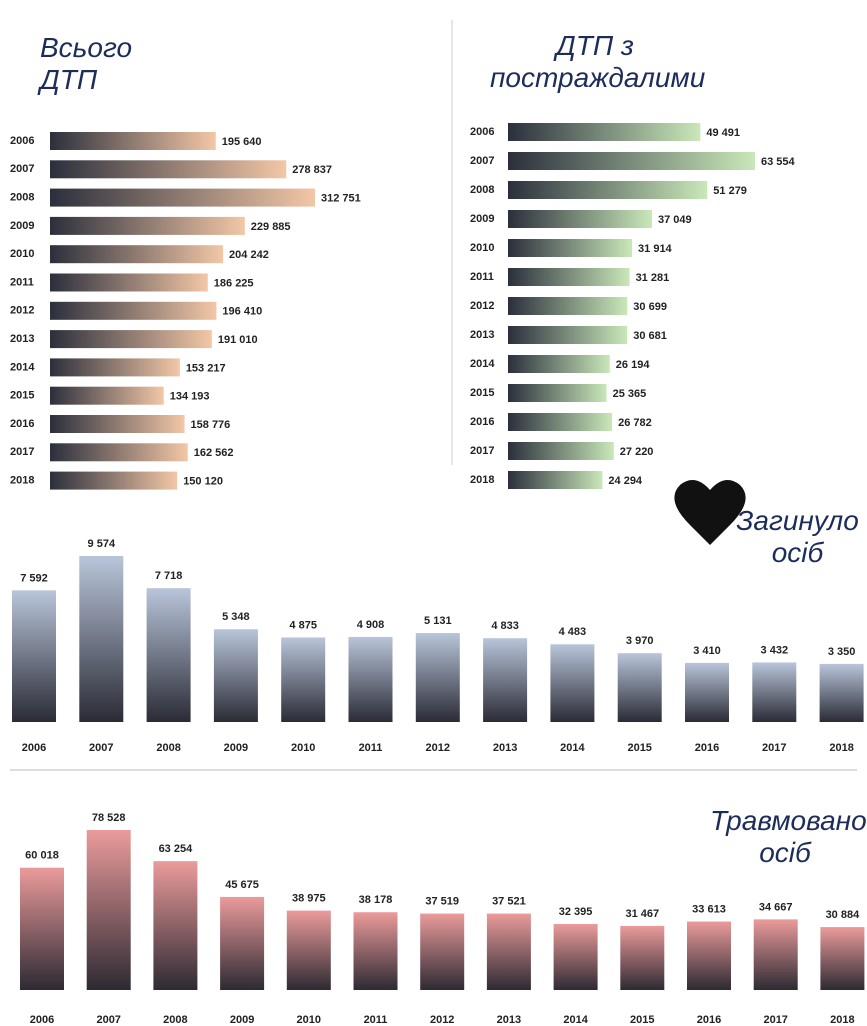 The width and height of the screenshot is (867, 1026). Describe the element at coordinates (650, 307) in the screenshot. I see `value-label: 30 699` at that location.